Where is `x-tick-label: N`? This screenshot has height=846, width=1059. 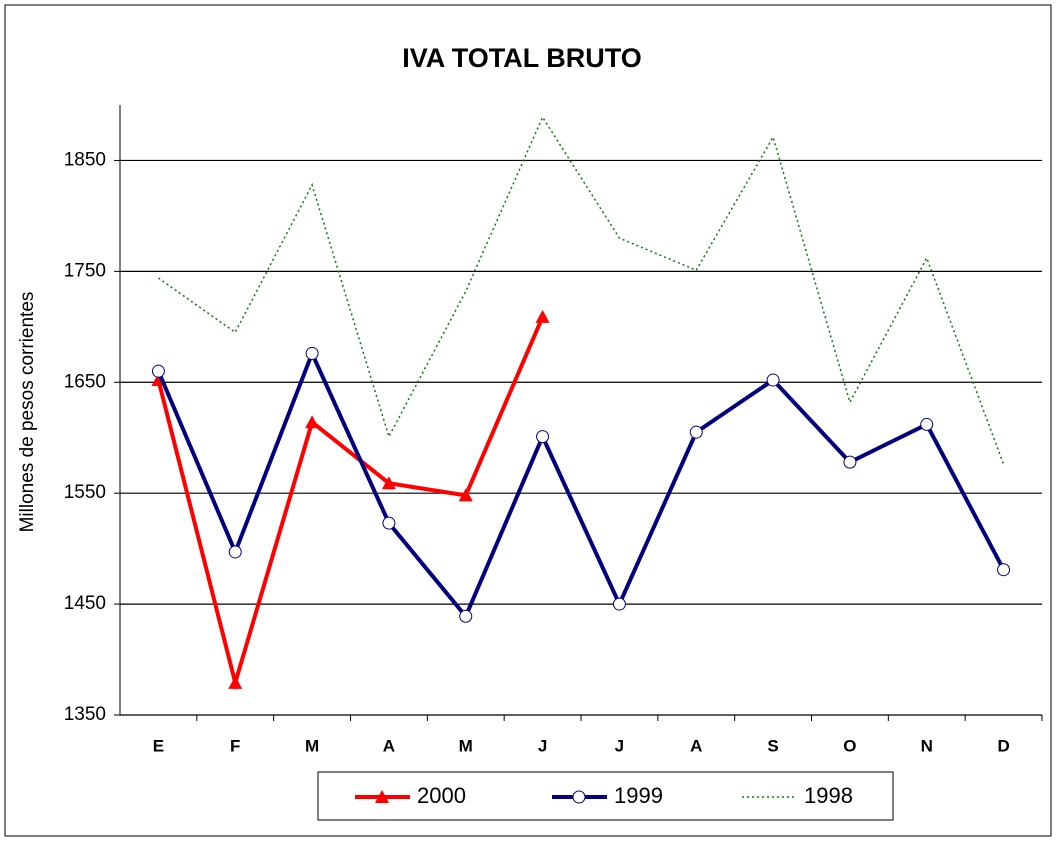
x-tick-label: N is located at coordinates (927, 745).